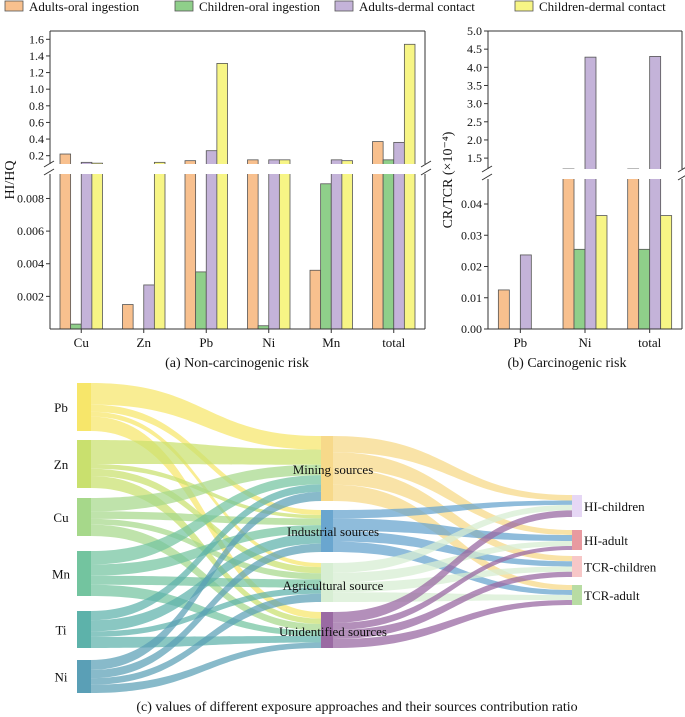 Image resolution: width=685 pixels, height=717 pixels. Describe the element at coordinates (524, 6) in the screenshot. I see `legend-swatch-children-dermal-contact` at that location.